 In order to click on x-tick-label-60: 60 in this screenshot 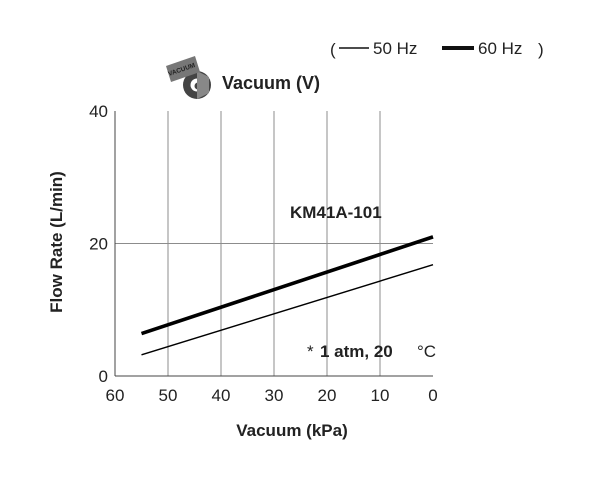, I will do `click(115, 395)`.